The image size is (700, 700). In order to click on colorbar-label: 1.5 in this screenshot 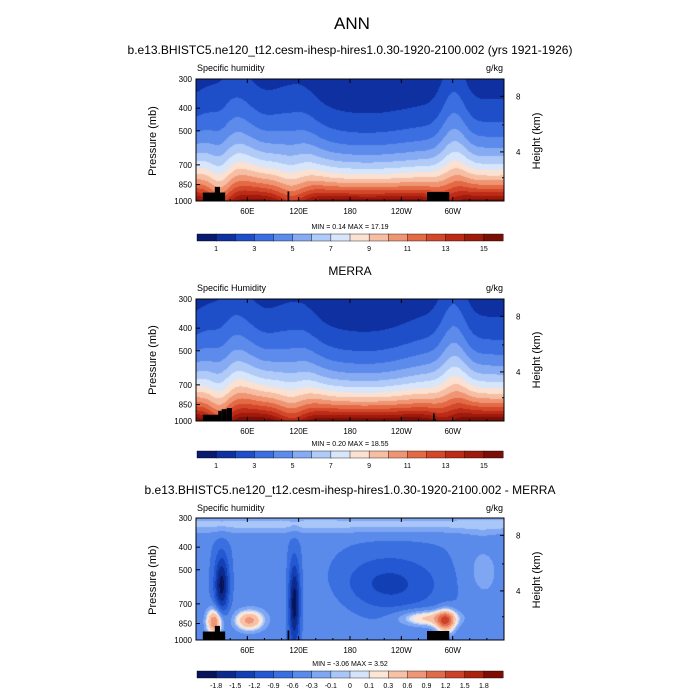, I will do `click(465, 686)`.